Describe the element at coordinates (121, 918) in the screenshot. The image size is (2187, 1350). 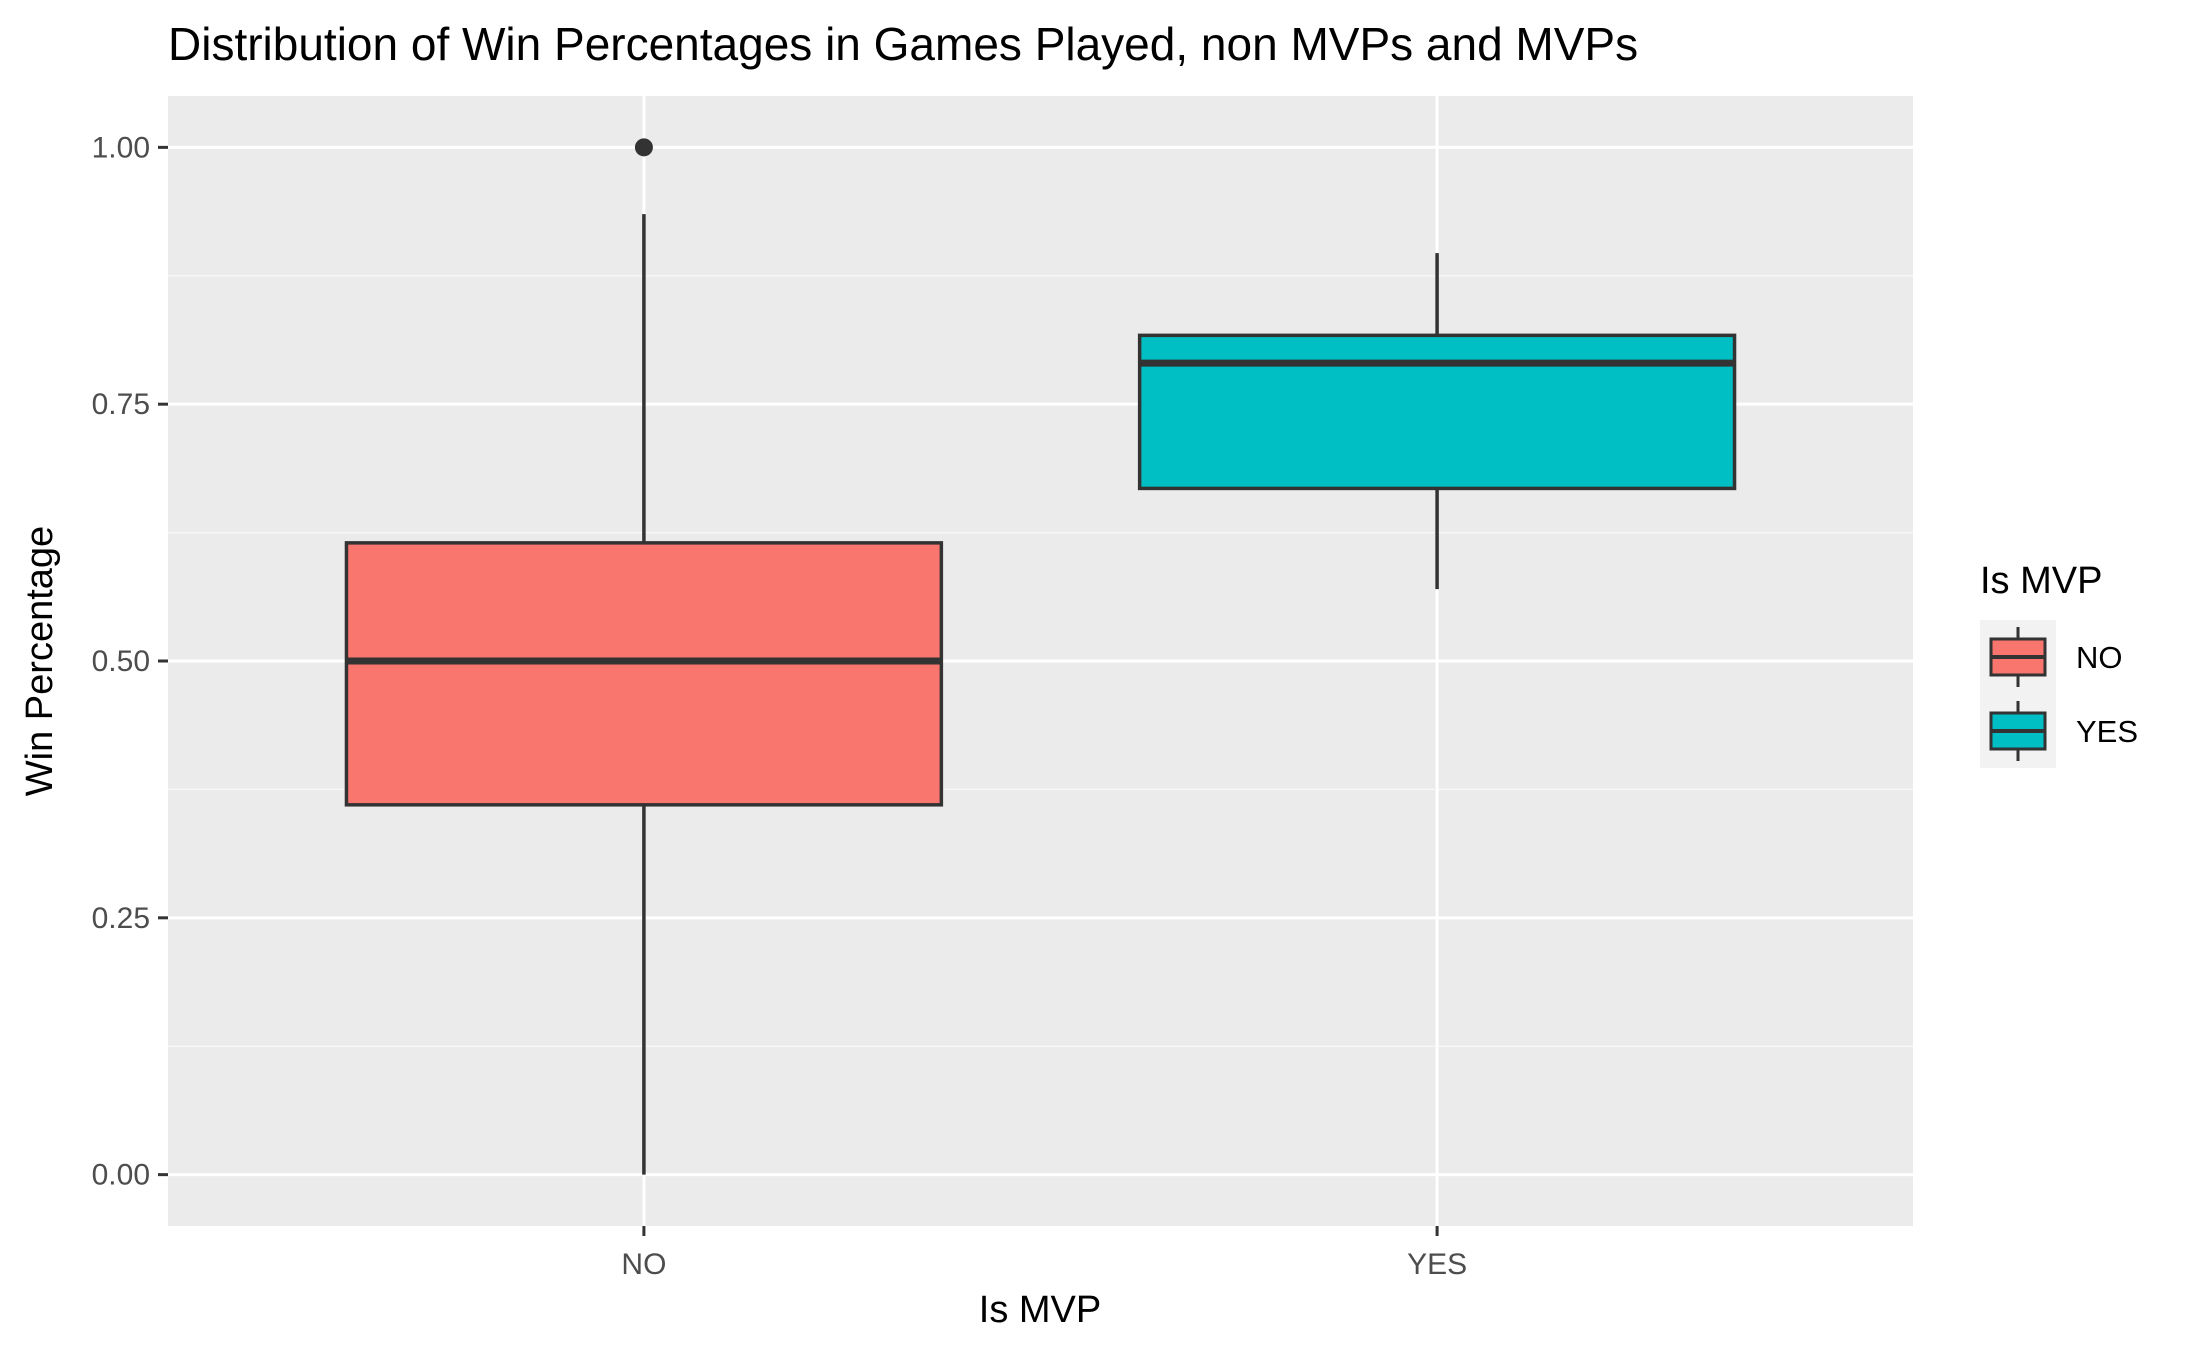
I see `y-tick-label: 0.25` at that location.